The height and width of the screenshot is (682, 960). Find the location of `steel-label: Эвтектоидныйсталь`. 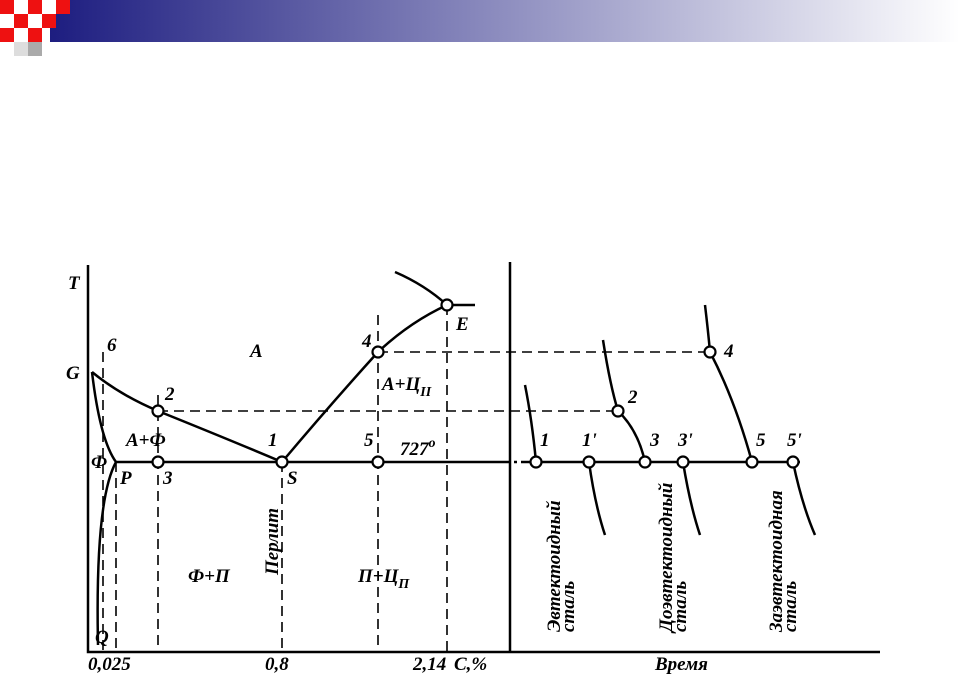

steel-label: Эвтектоидныйсталь is located at coordinates (561, 566).